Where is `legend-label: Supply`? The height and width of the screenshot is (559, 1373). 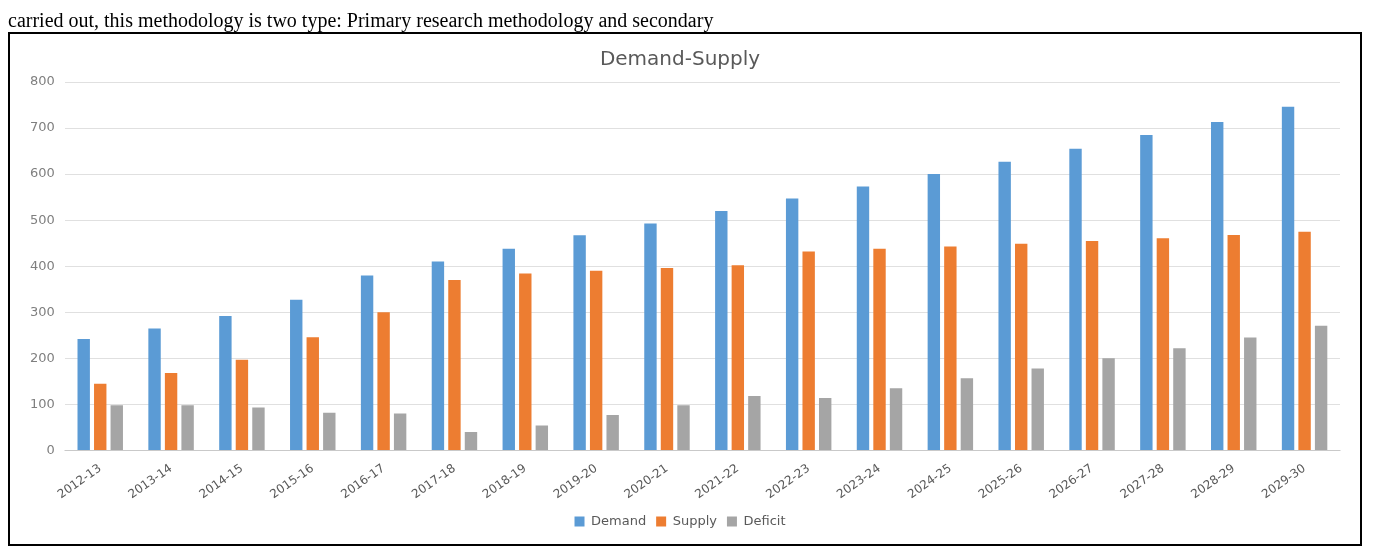 legend-label: Supply is located at coordinates (695, 520).